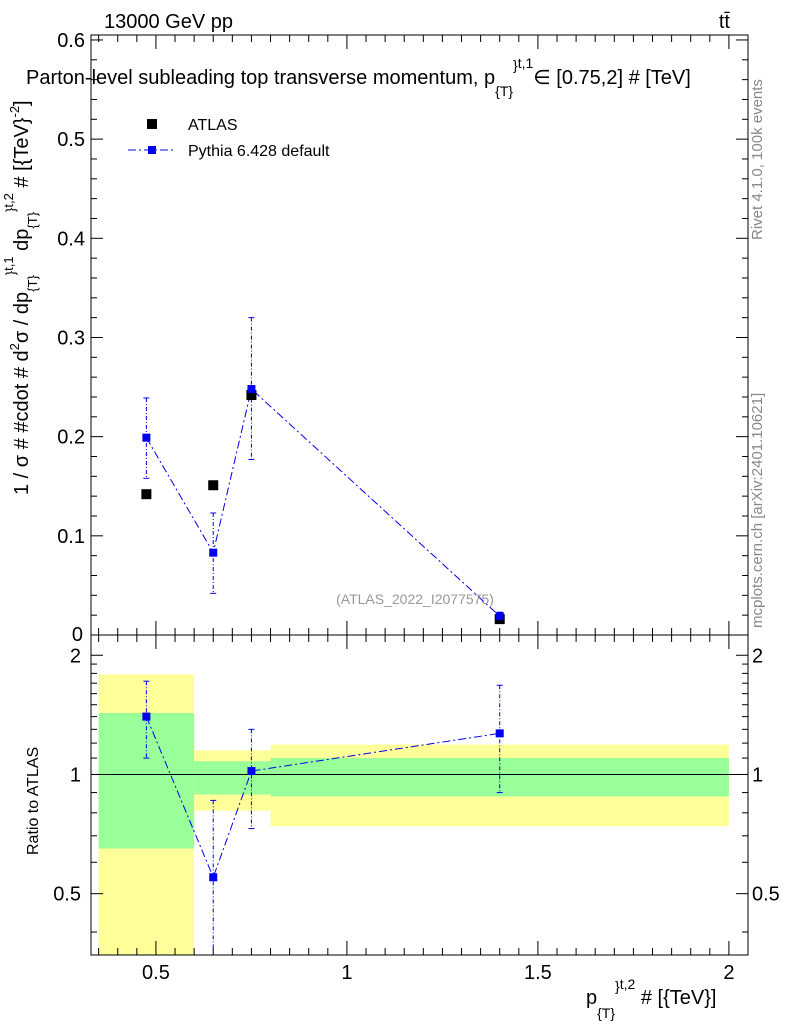 The width and height of the screenshot is (786, 1024). I want to click on legend-marker-atlas, so click(152, 124).